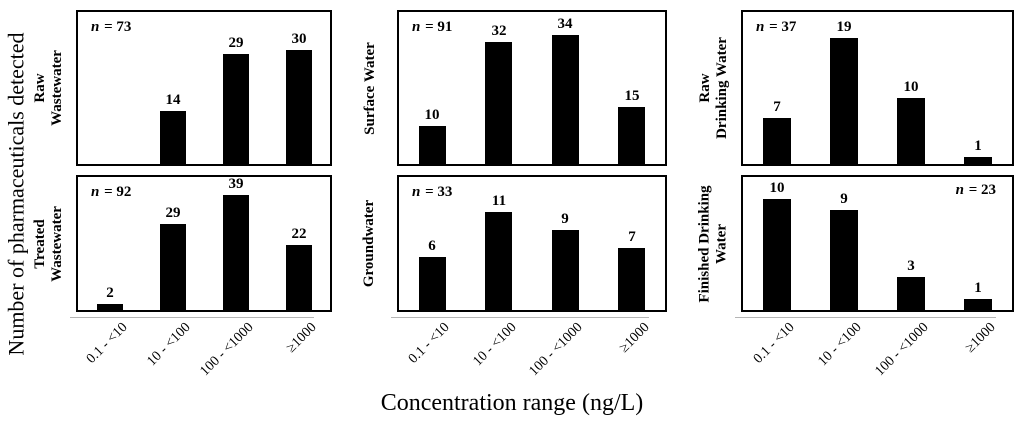 The width and height of the screenshot is (1024, 427). Describe the element at coordinates (844, 27) in the screenshot. I see `bar-value-label: 19` at that location.